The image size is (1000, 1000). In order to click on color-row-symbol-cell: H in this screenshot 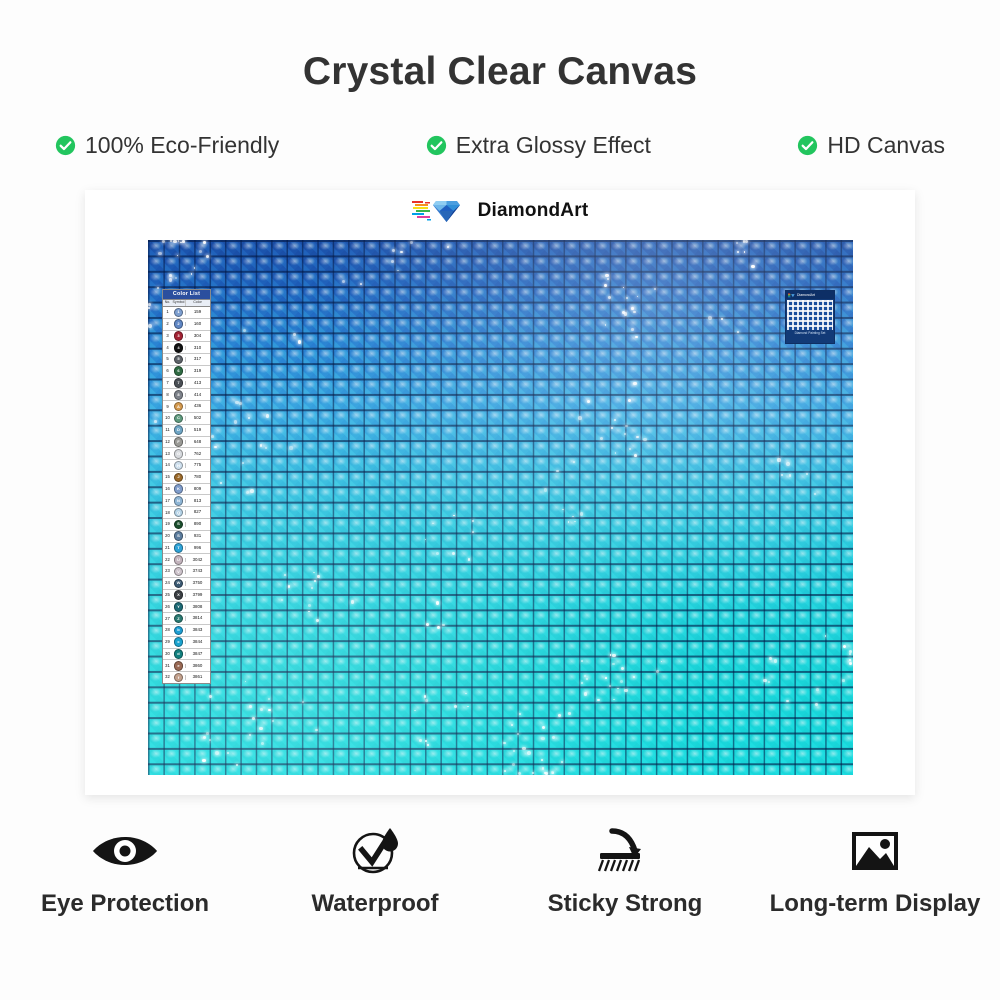, I will do `click(178, 465)`.